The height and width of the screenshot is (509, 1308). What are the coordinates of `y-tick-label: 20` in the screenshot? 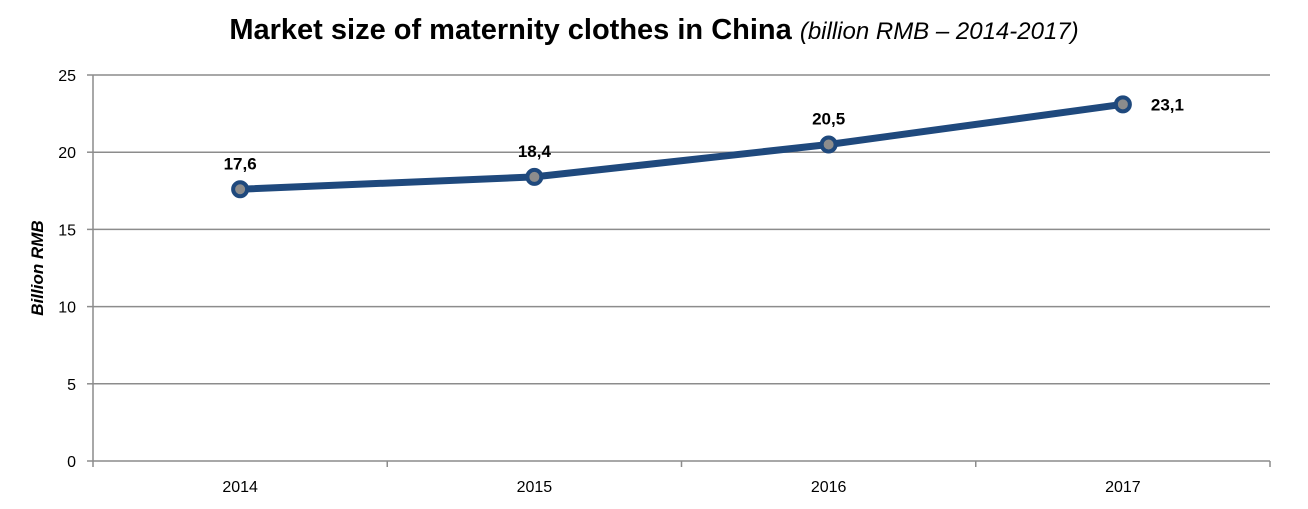 It's located at (67, 153).